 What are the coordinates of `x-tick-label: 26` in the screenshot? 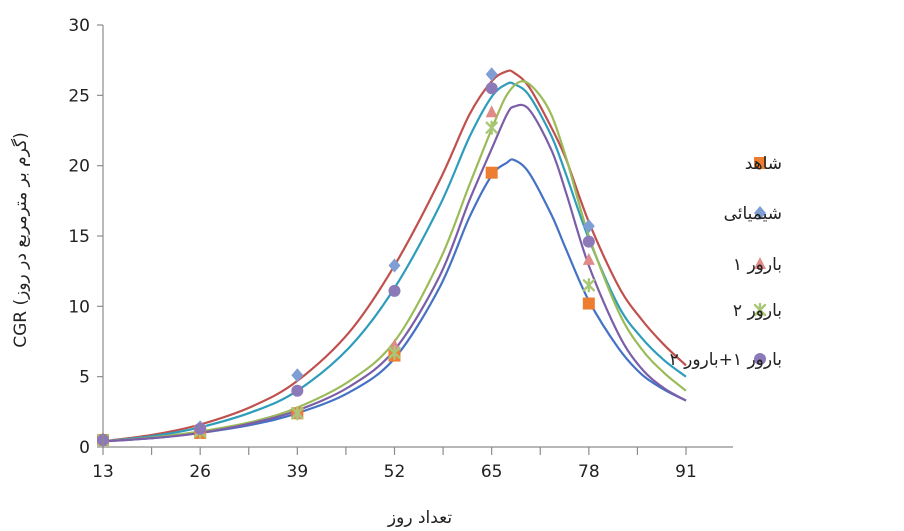 It's located at (200, 472).